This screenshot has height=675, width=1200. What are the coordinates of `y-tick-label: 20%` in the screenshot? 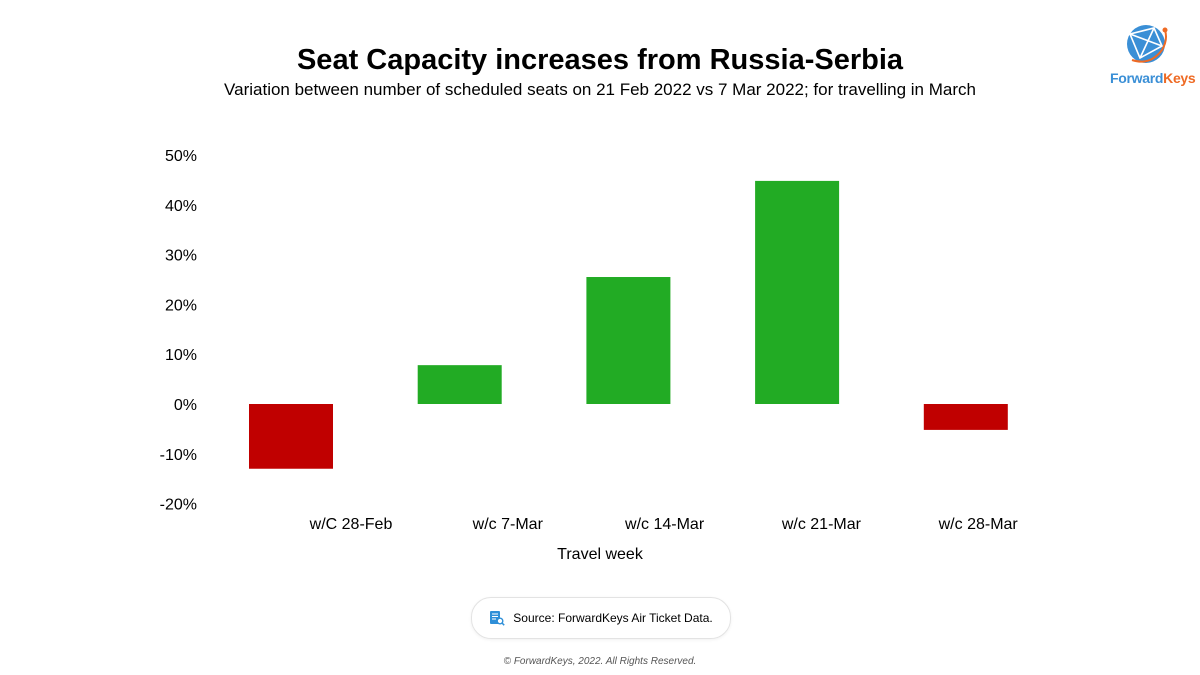 It's located at (181, 305).